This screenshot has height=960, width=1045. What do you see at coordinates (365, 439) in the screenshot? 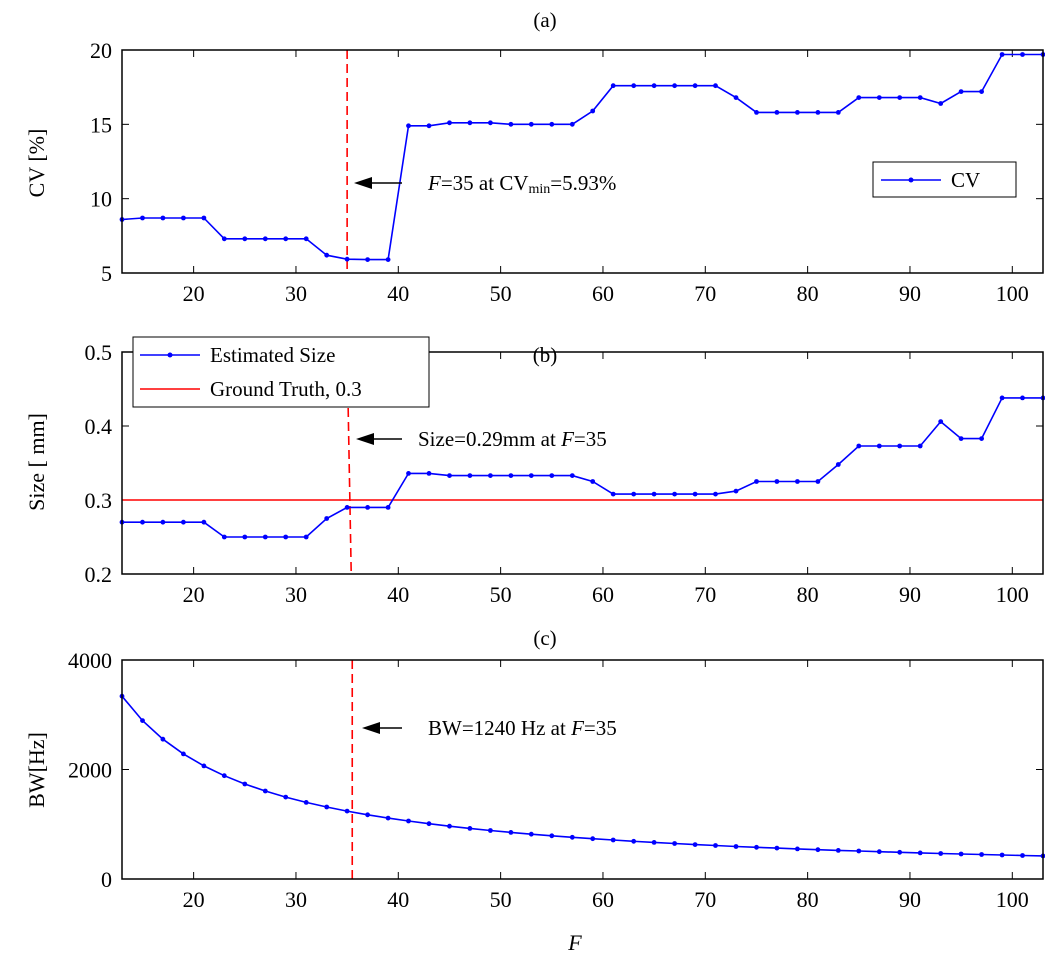
I see `panel-b-arrowhead` at bounding box center [365, 439].